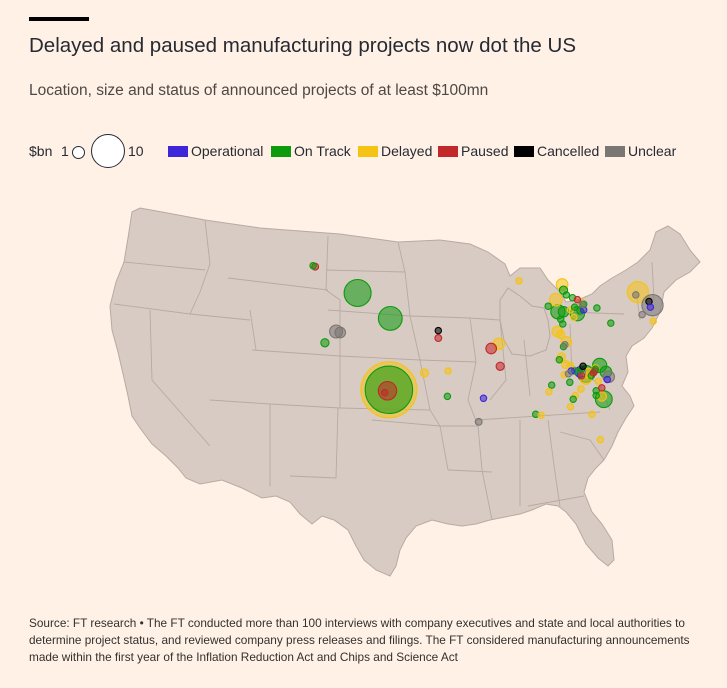 The width and height of the screenshot is (727, 688). What do you see at coordinates (281, 151) in the screenshot?
I see `legend-swatch-on-track` at bounding box center [281, 151].